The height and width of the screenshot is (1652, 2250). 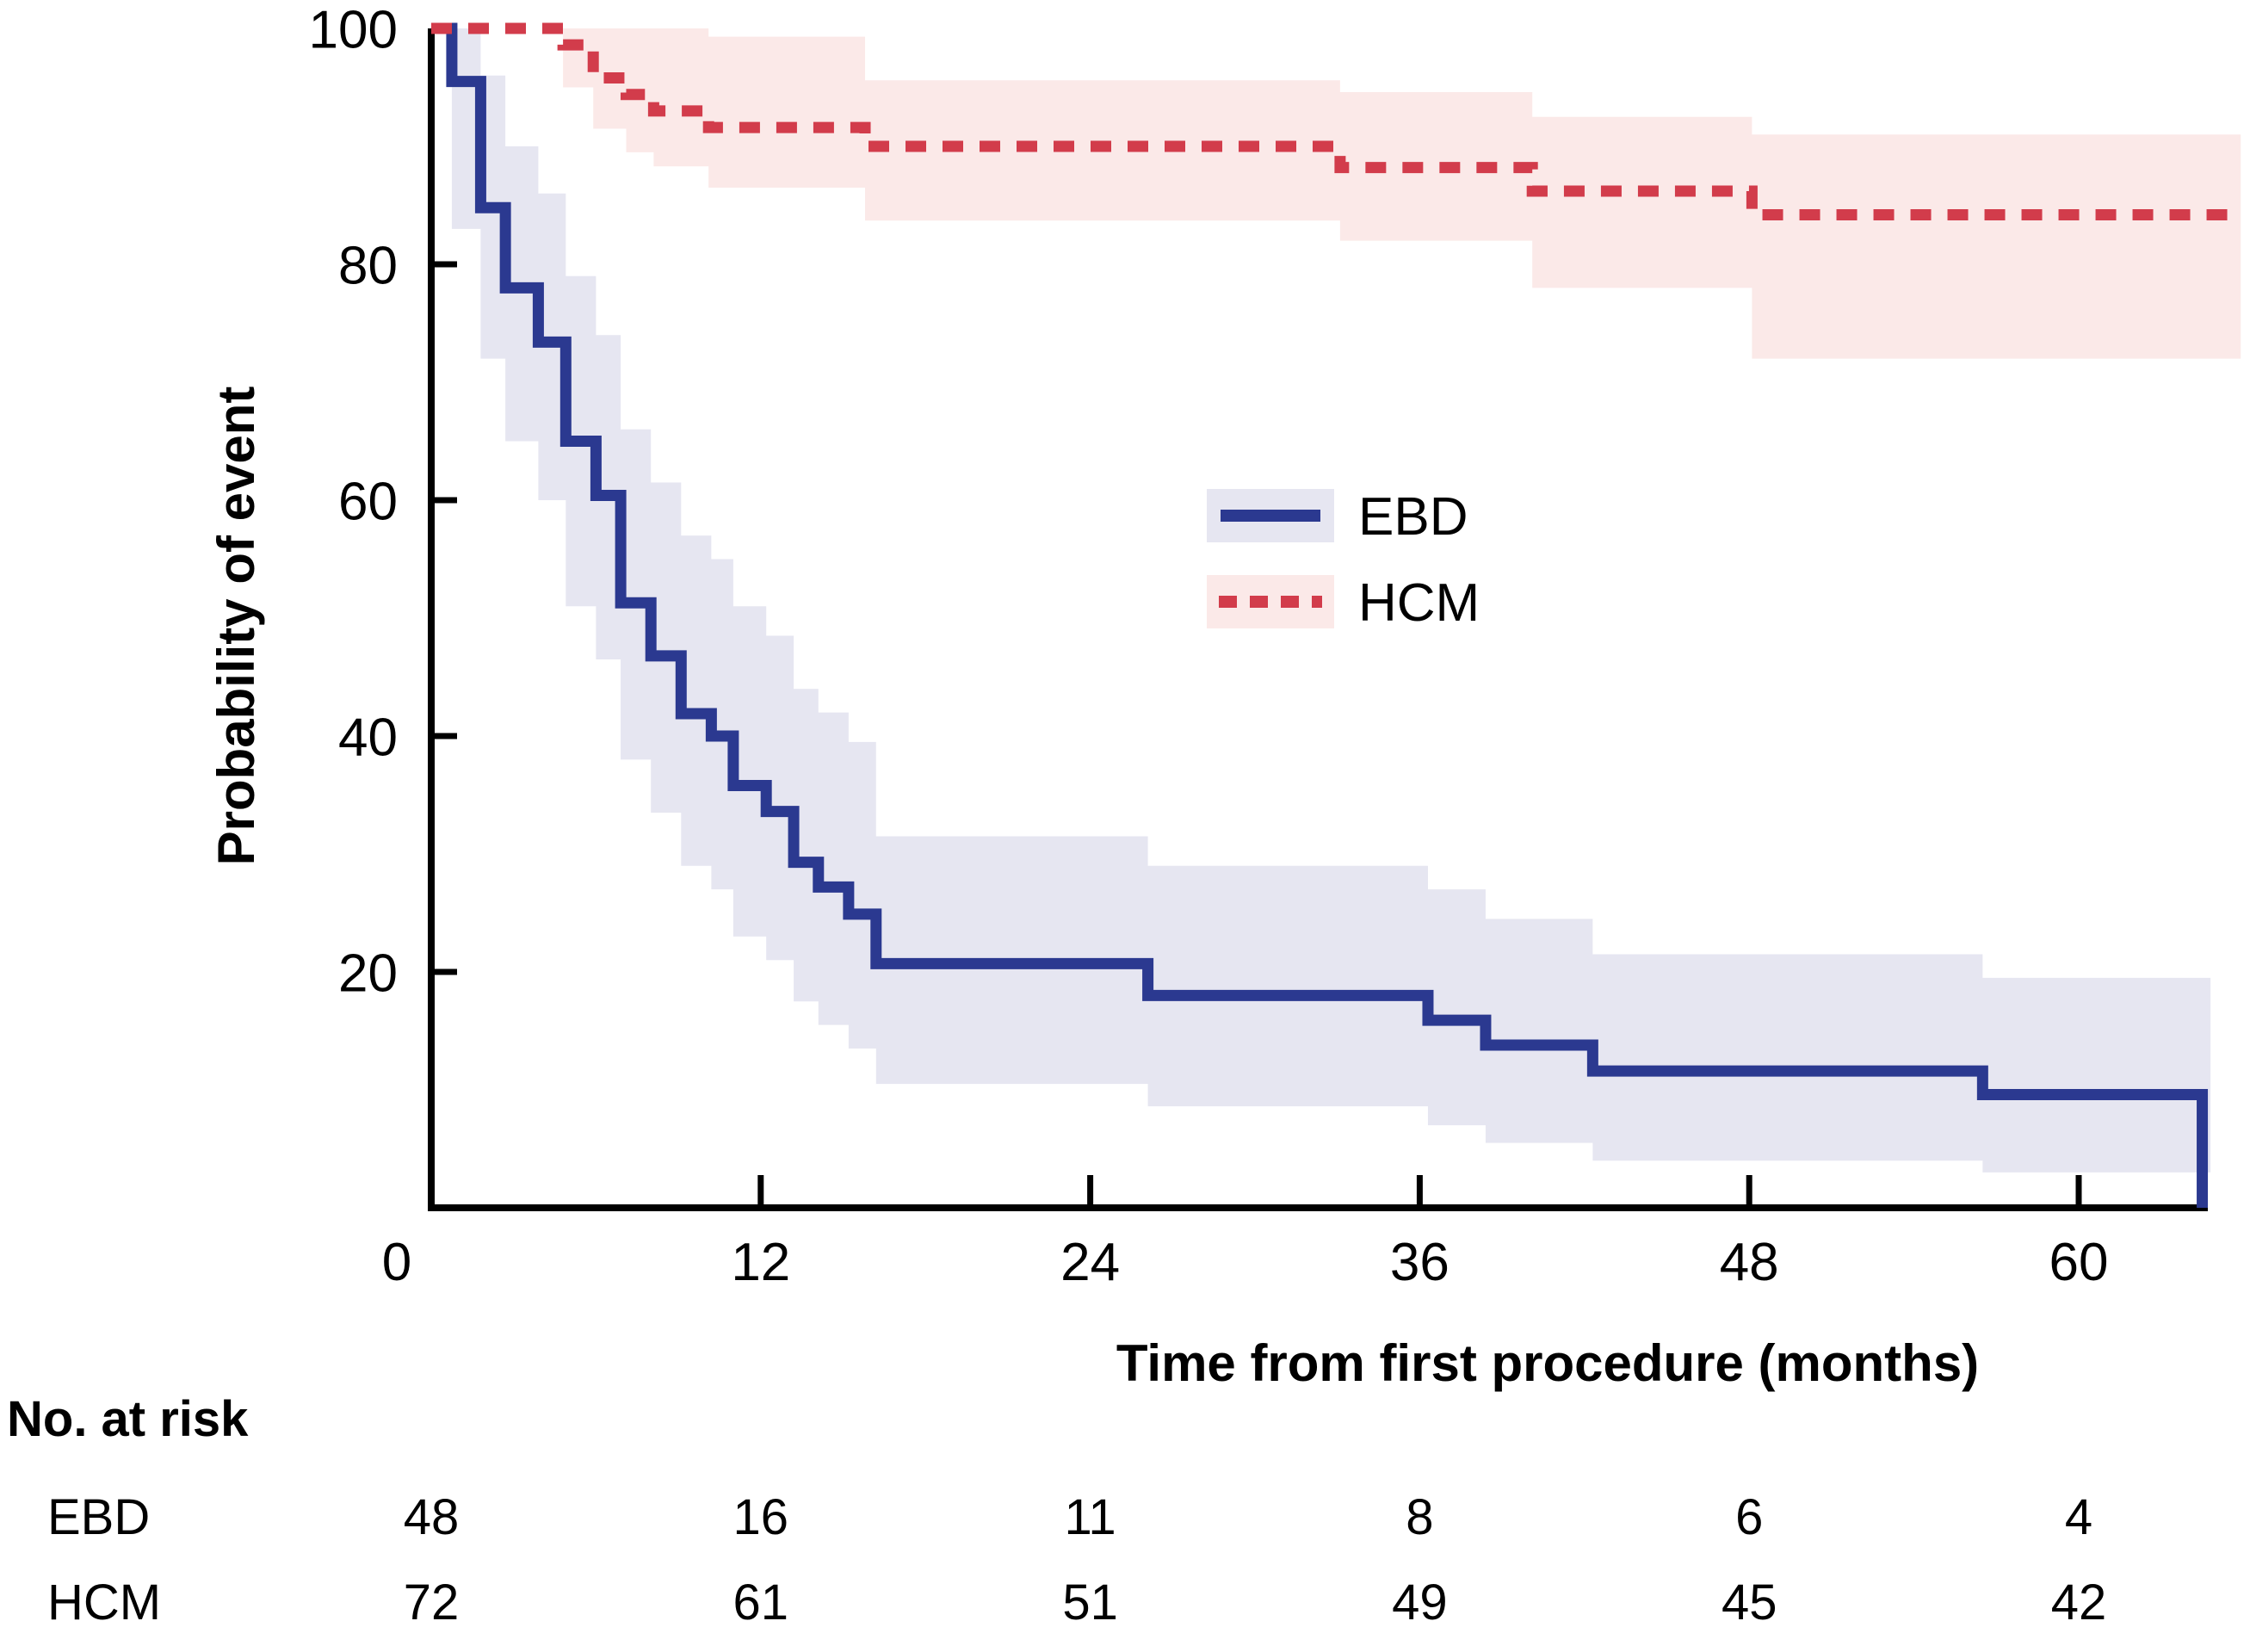 I want to click on risk-value-ebd-t0: 48, so click(x=432, y=1517).